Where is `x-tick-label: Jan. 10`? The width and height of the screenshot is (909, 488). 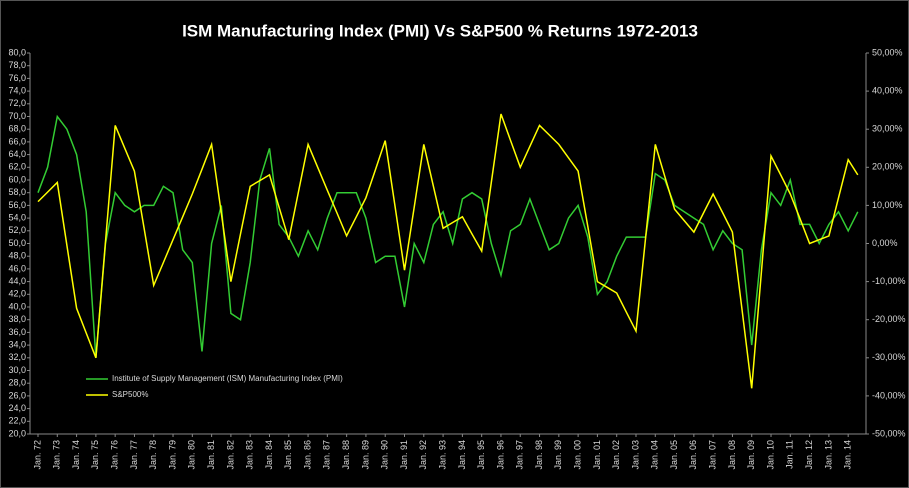
x-tick-label: Jan. 10 is located at coordinates (770, 455).